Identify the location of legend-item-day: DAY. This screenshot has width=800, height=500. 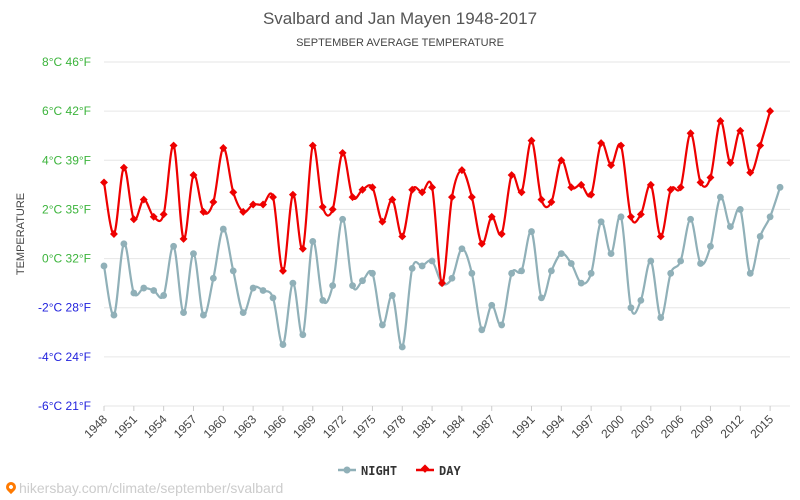
(438, 471).